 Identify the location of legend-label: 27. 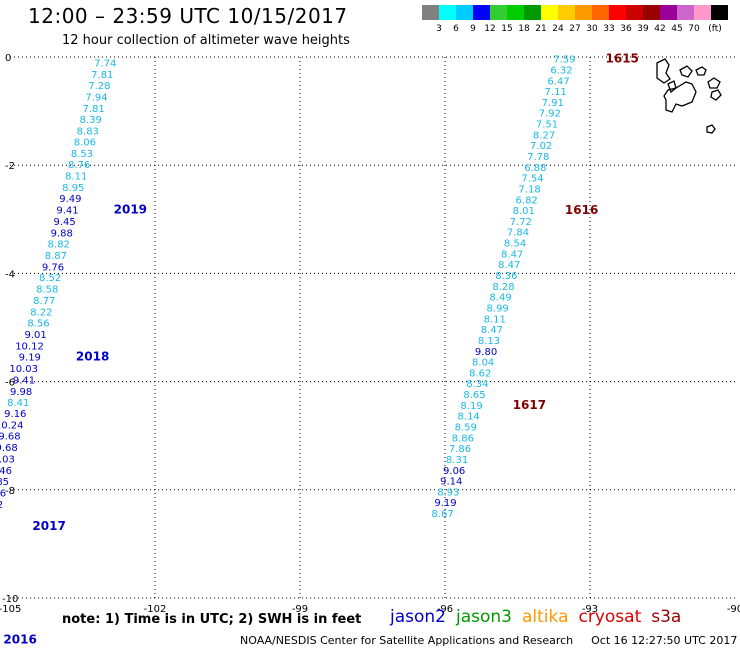
(575, 29).